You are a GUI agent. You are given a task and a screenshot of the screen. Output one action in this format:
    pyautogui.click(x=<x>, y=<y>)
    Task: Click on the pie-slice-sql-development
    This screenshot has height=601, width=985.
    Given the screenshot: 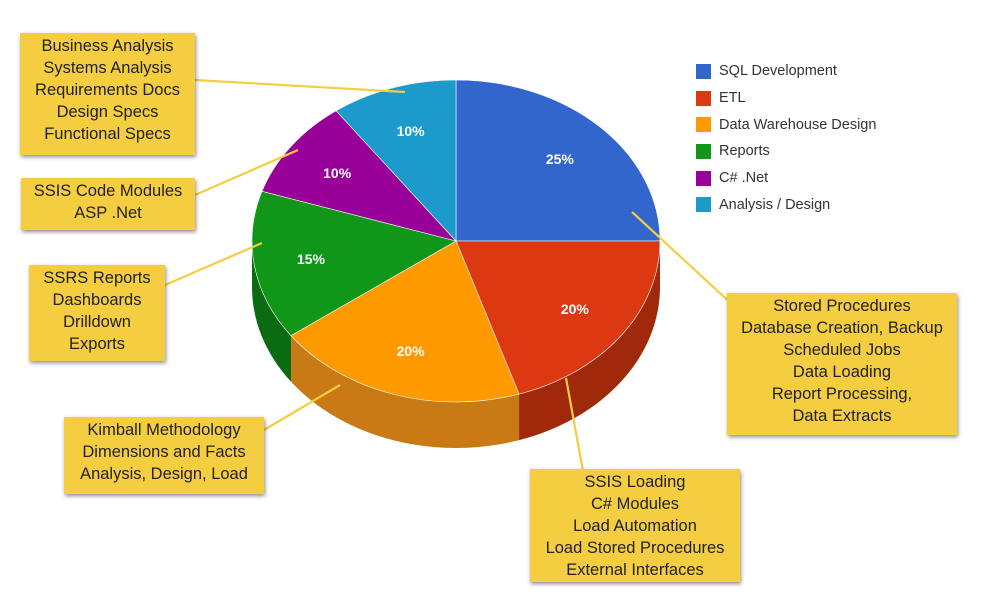 What is the action you would take?
    pyautogui.click(x=558, y=160)
    